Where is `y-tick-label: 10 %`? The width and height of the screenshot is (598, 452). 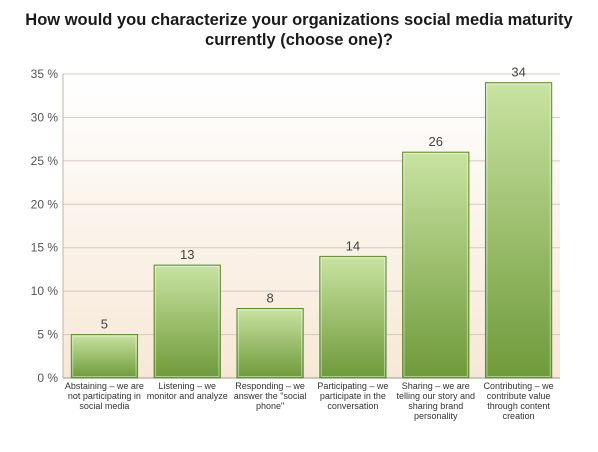 y-tick-label: 10 % is located at coordinates (45, 291).